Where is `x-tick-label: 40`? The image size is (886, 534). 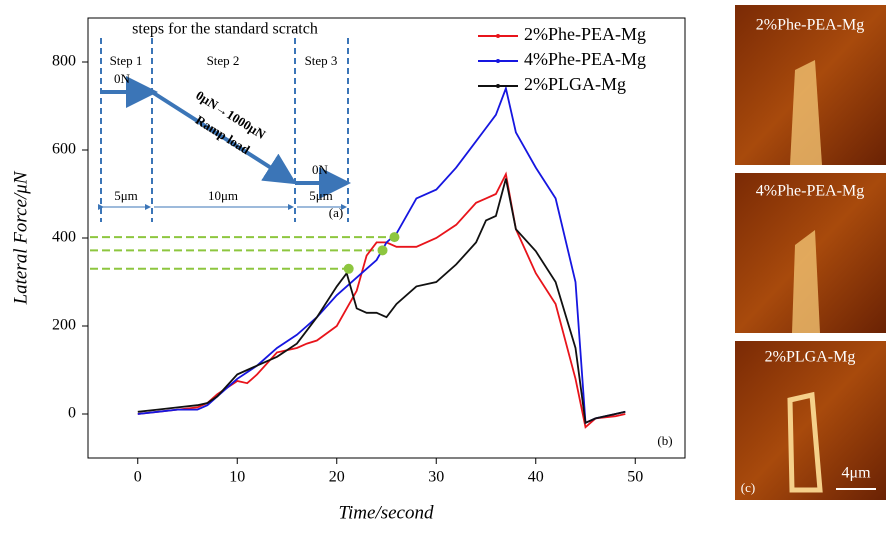 x-tick-label: 40 is located at coordinates (536, 477).